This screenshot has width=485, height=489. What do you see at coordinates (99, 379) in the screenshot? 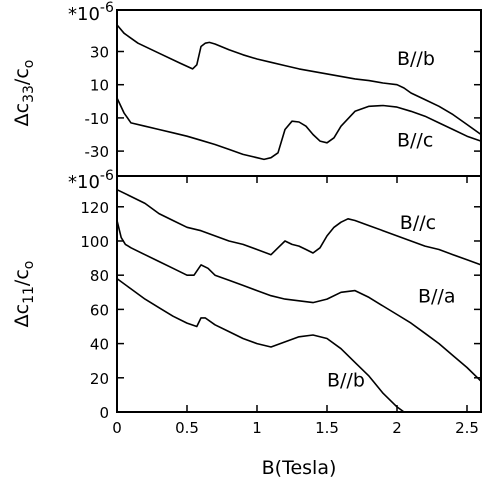
I see `bottom-y-tick-label: 20` at bounding box center [99, 379].